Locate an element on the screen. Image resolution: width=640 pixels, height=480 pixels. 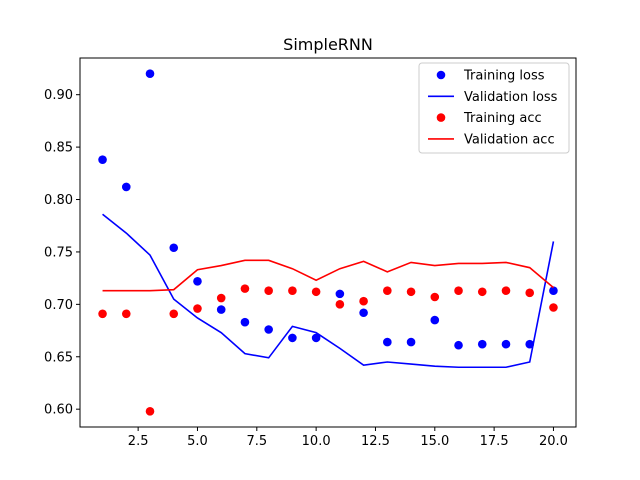
y-tick-label: 0.85 is located at coordinates (58, 148).